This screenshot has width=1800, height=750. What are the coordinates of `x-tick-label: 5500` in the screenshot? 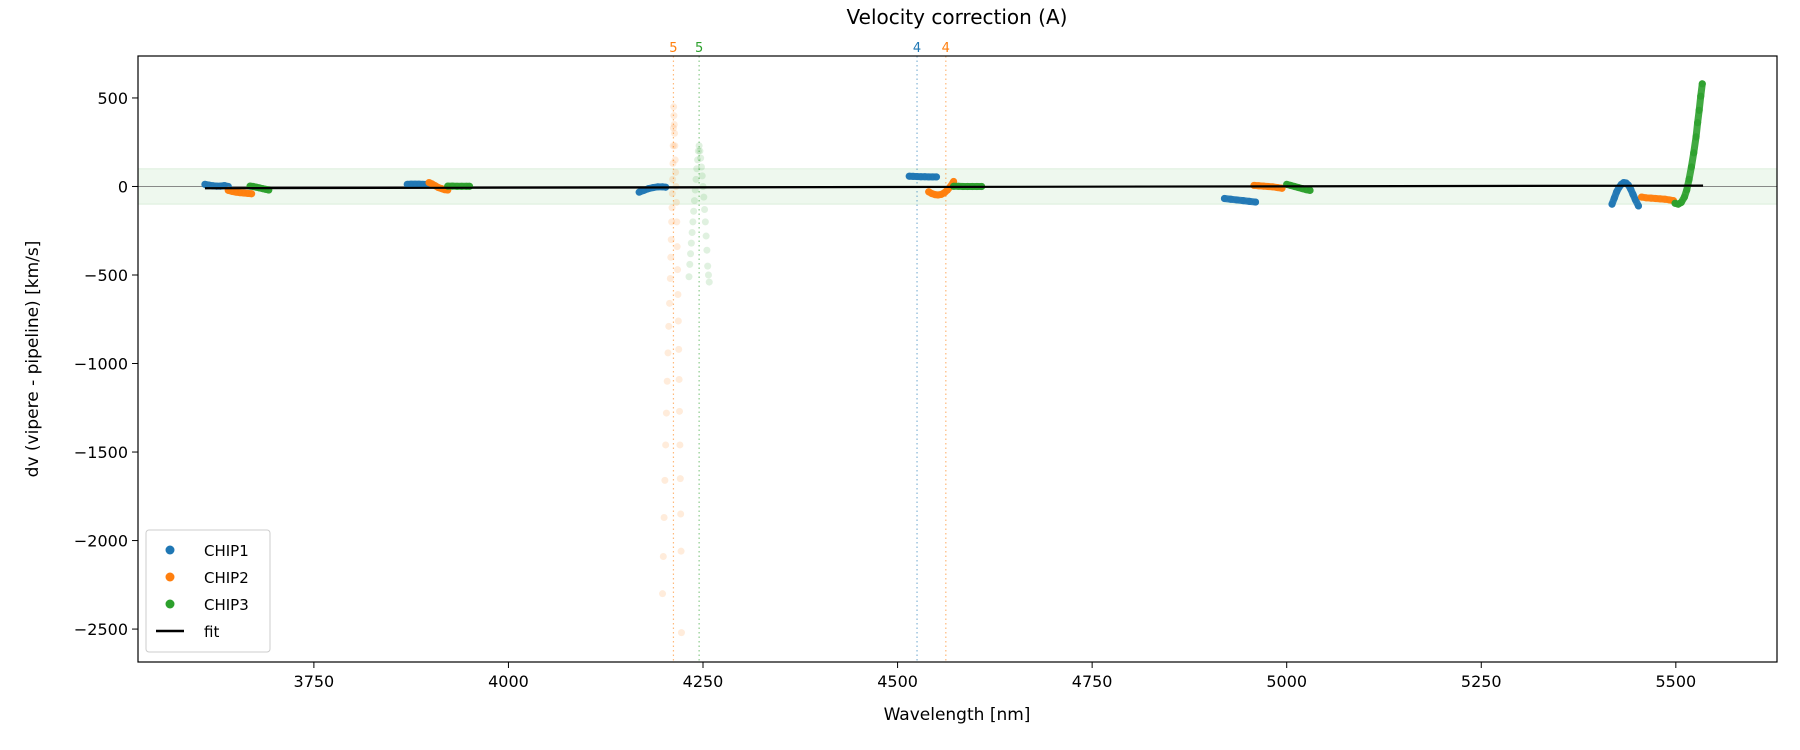 It's located at (1675, 681).